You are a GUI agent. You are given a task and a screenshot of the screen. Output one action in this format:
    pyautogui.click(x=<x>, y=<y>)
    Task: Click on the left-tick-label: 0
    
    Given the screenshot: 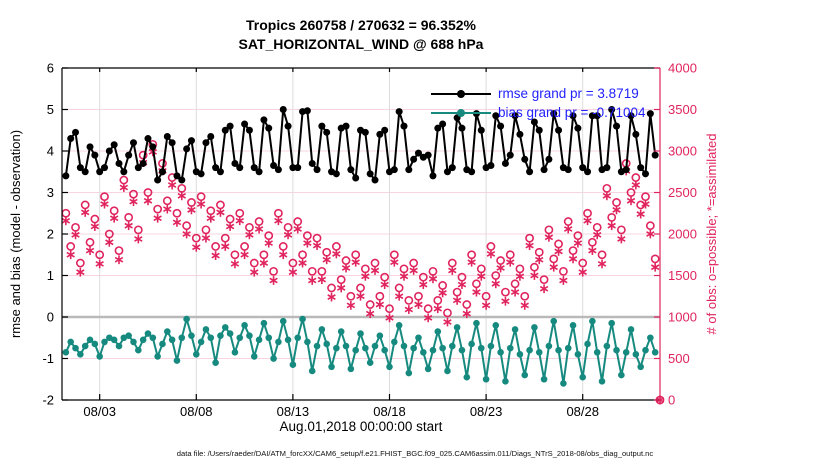 What is the action you would take?
    pyautogui.click(x=50, y=317)
    